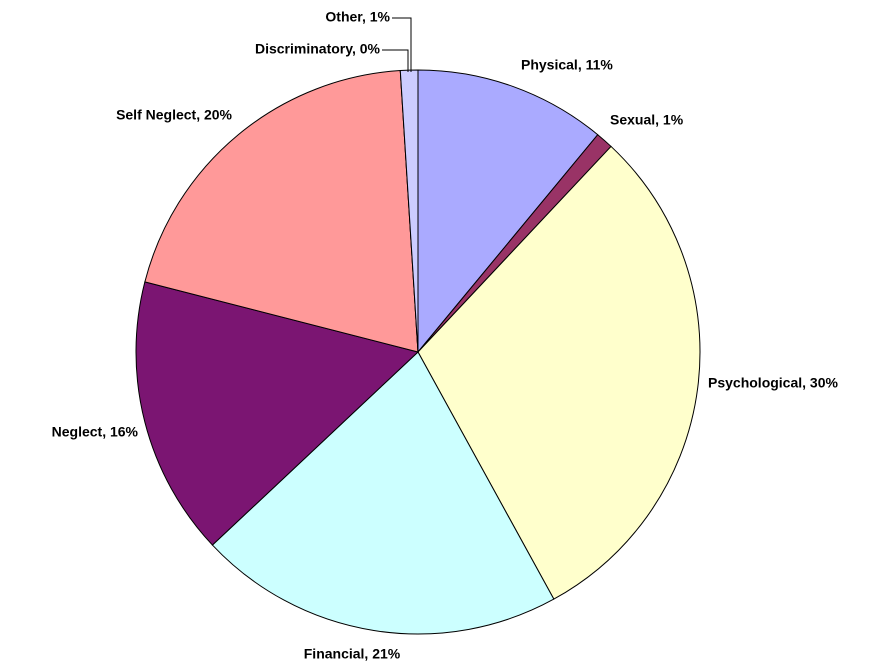 Image resolution: width=883 pixels, height=664 pixels. What do you see at coordinates (357, 17) in the screenshot?
I see `slice-label: Other, 1%` at bounding box center [357, 17].